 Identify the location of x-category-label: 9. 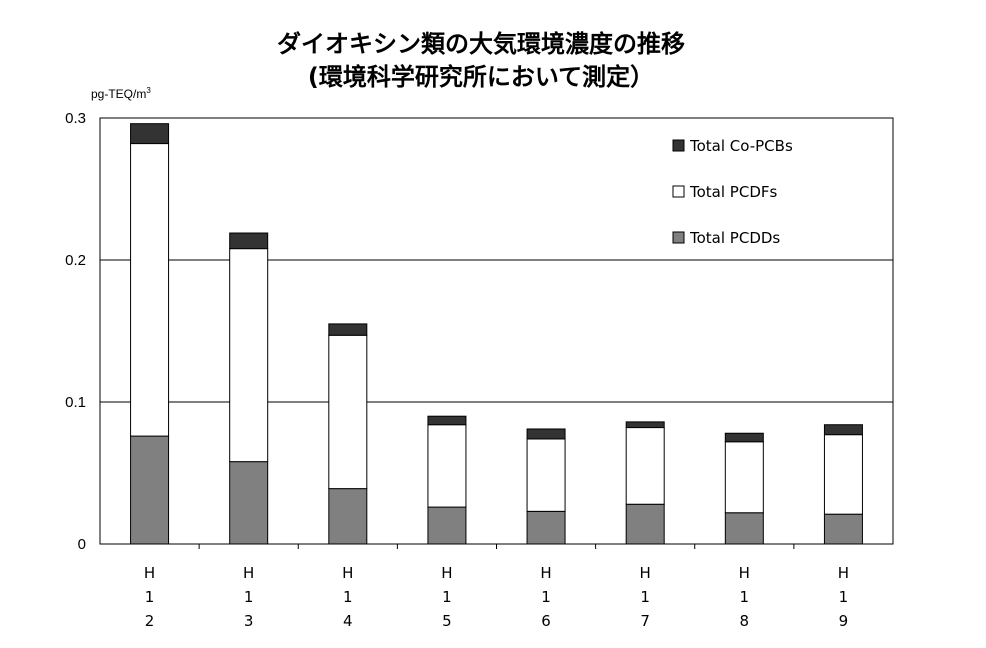
(844, 621).